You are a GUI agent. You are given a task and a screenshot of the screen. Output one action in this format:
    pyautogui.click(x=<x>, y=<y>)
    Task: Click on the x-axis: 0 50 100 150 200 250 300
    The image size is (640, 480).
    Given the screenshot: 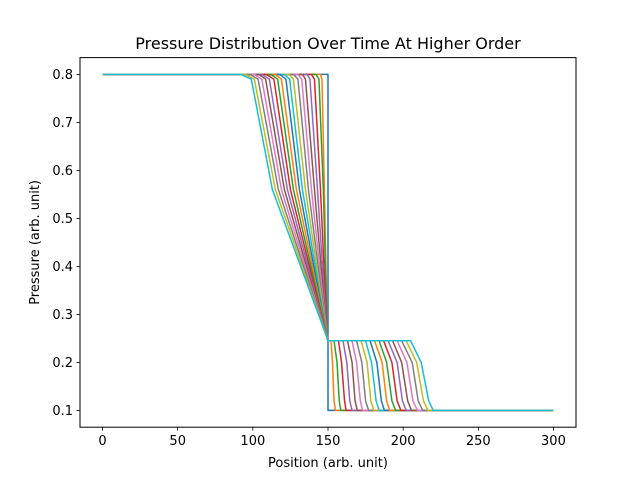 What is the action you would take?
    pyautogui.click(x=332, y=438)
    